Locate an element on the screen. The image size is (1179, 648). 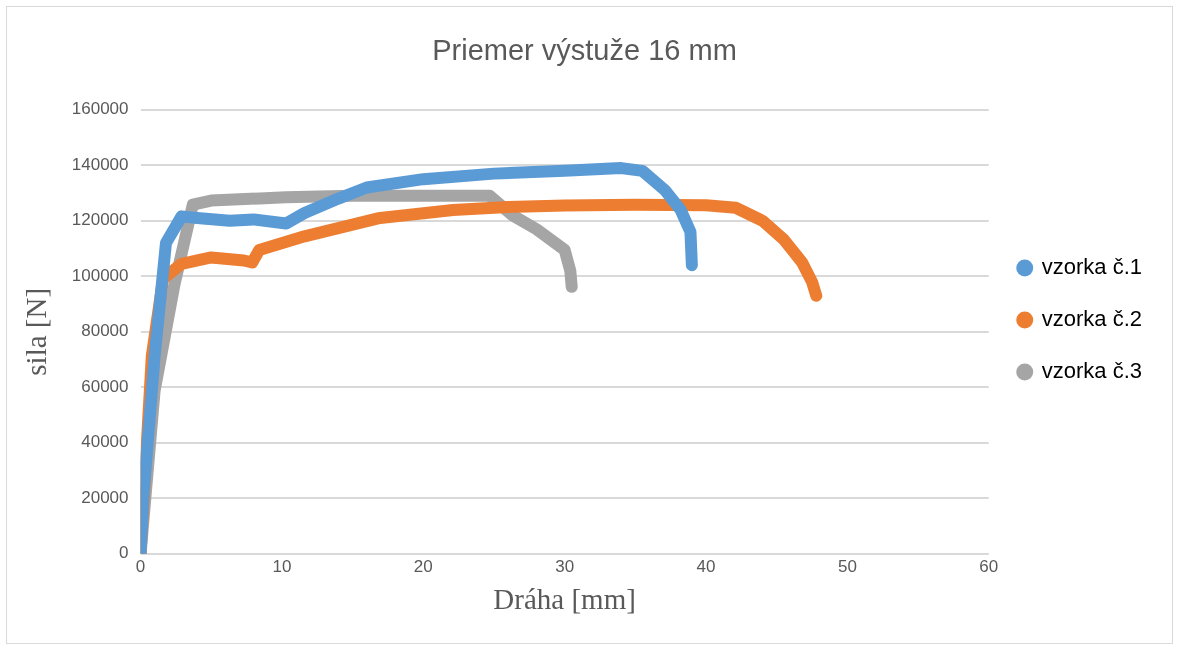
x-axis-title: Dráha [mm] is located at coordinates (564, 599).